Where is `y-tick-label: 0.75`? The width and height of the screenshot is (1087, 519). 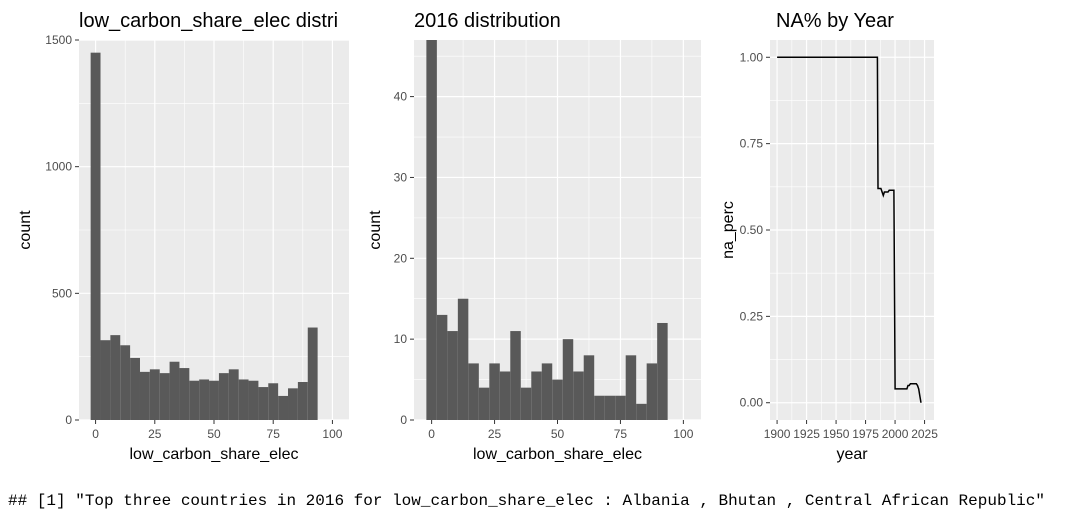 y-tick-label: 0.75 is located at coordinates (752, 144).